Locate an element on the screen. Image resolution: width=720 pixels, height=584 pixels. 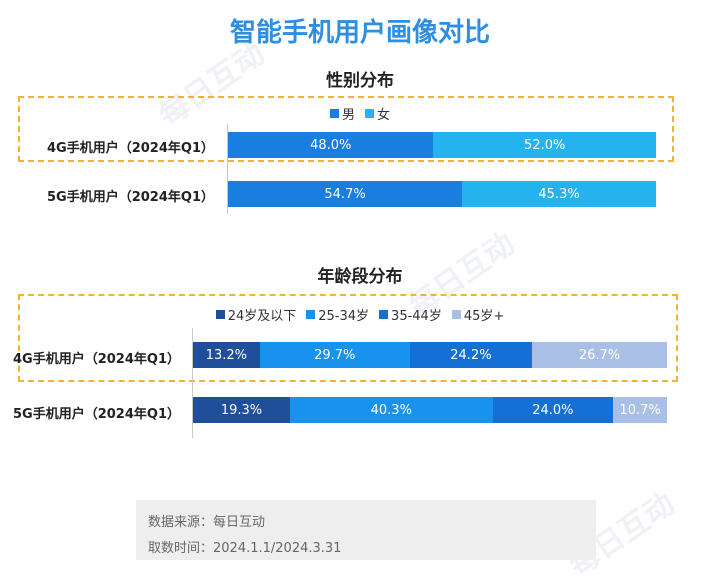
data-source: 数据来源：每日互动 is located at coordinates (207, 522).